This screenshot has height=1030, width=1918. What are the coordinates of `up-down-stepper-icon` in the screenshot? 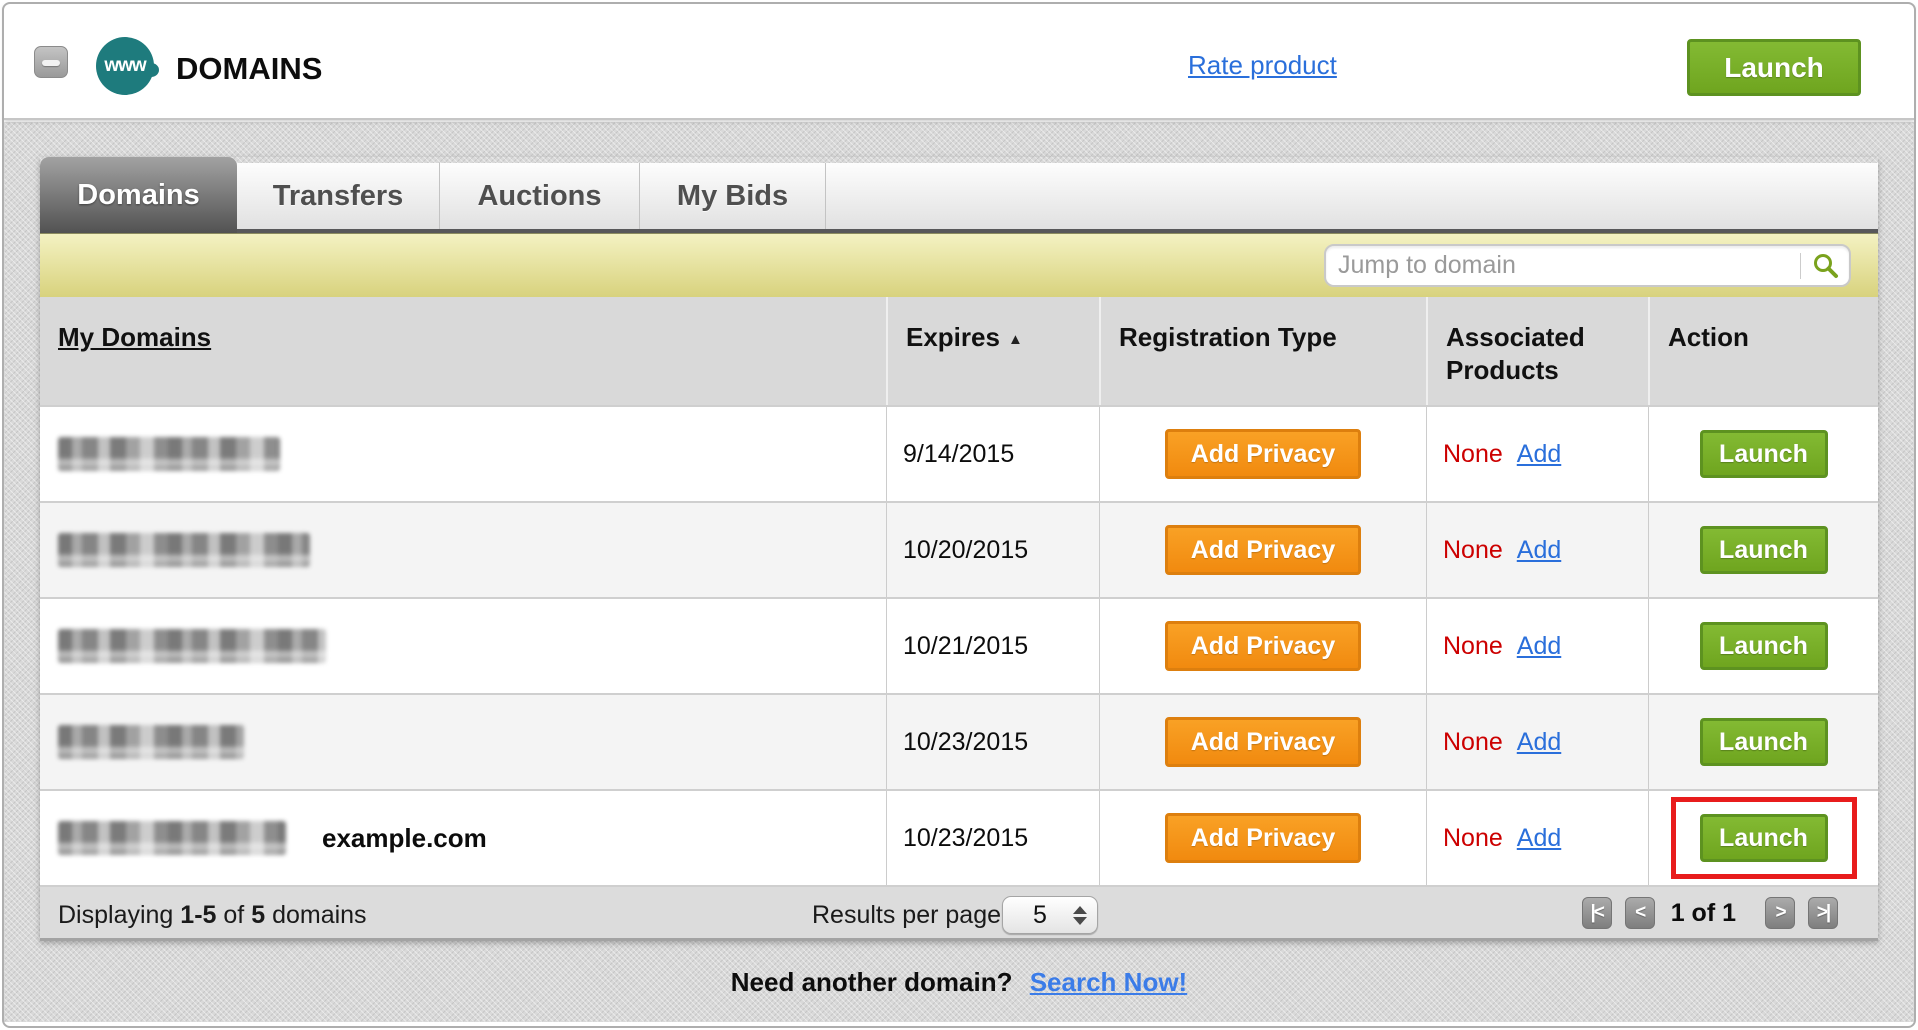 It's located at (1084, 915).